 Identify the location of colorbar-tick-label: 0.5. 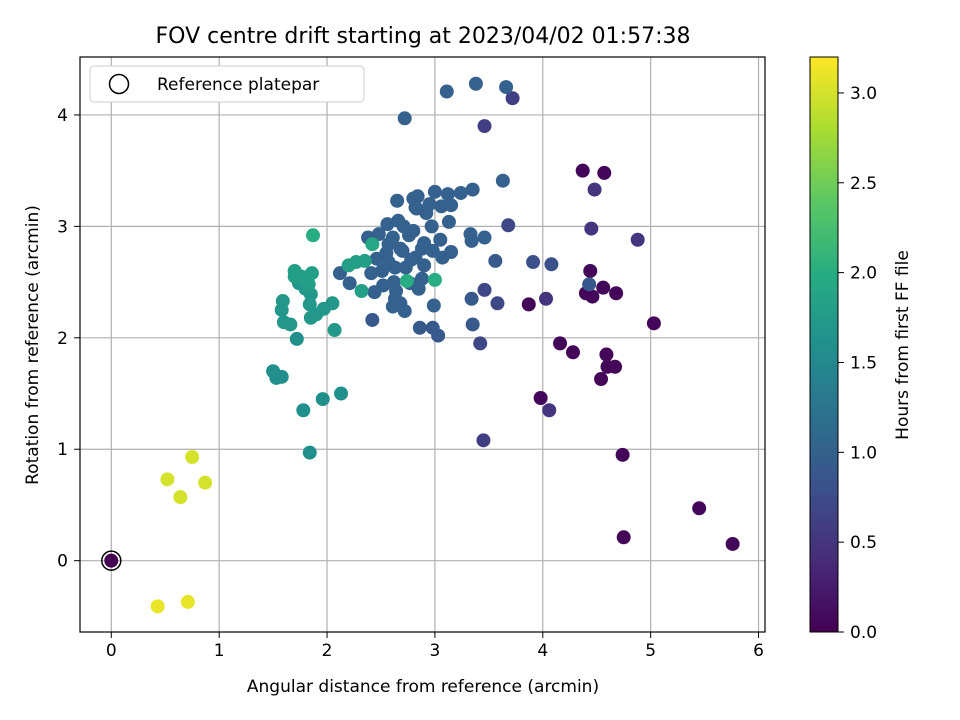
(863, 543).